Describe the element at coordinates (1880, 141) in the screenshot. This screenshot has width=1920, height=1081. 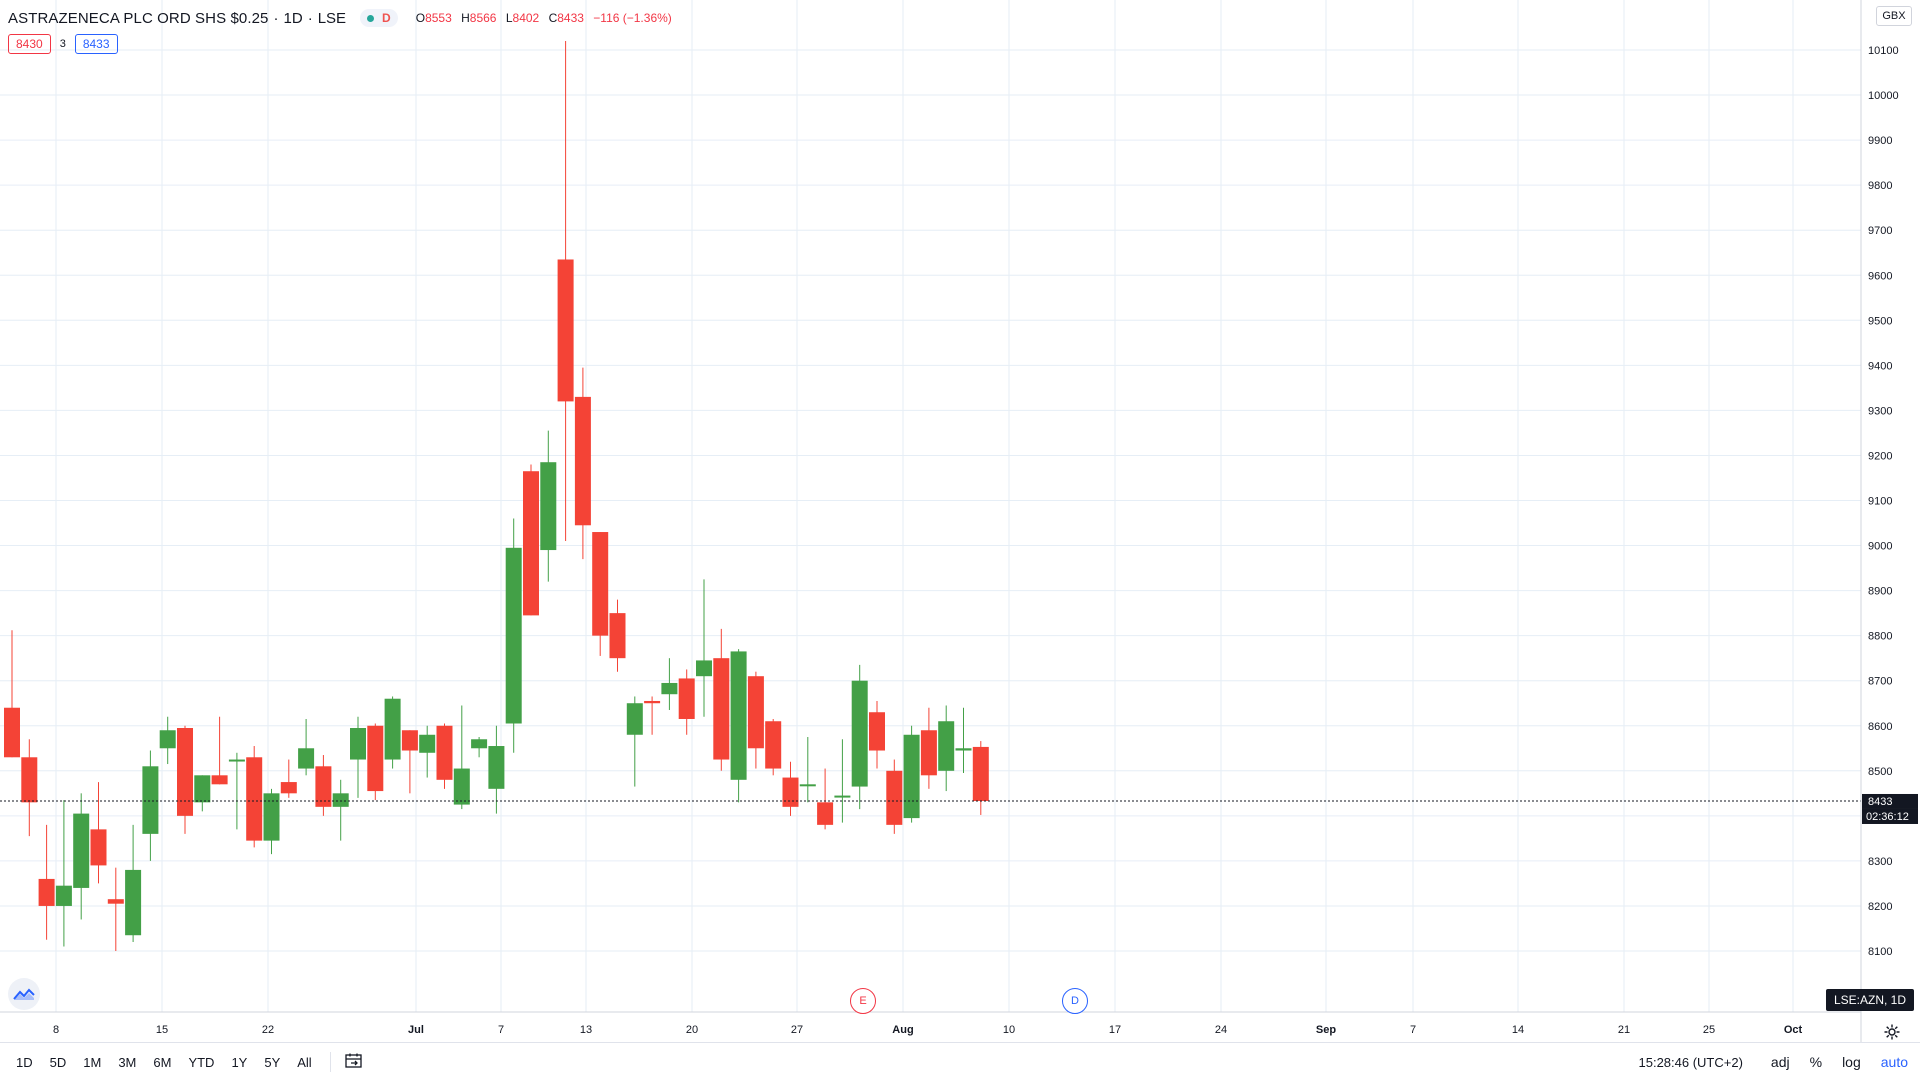
I see `price-tick-label: 9900` at that location.